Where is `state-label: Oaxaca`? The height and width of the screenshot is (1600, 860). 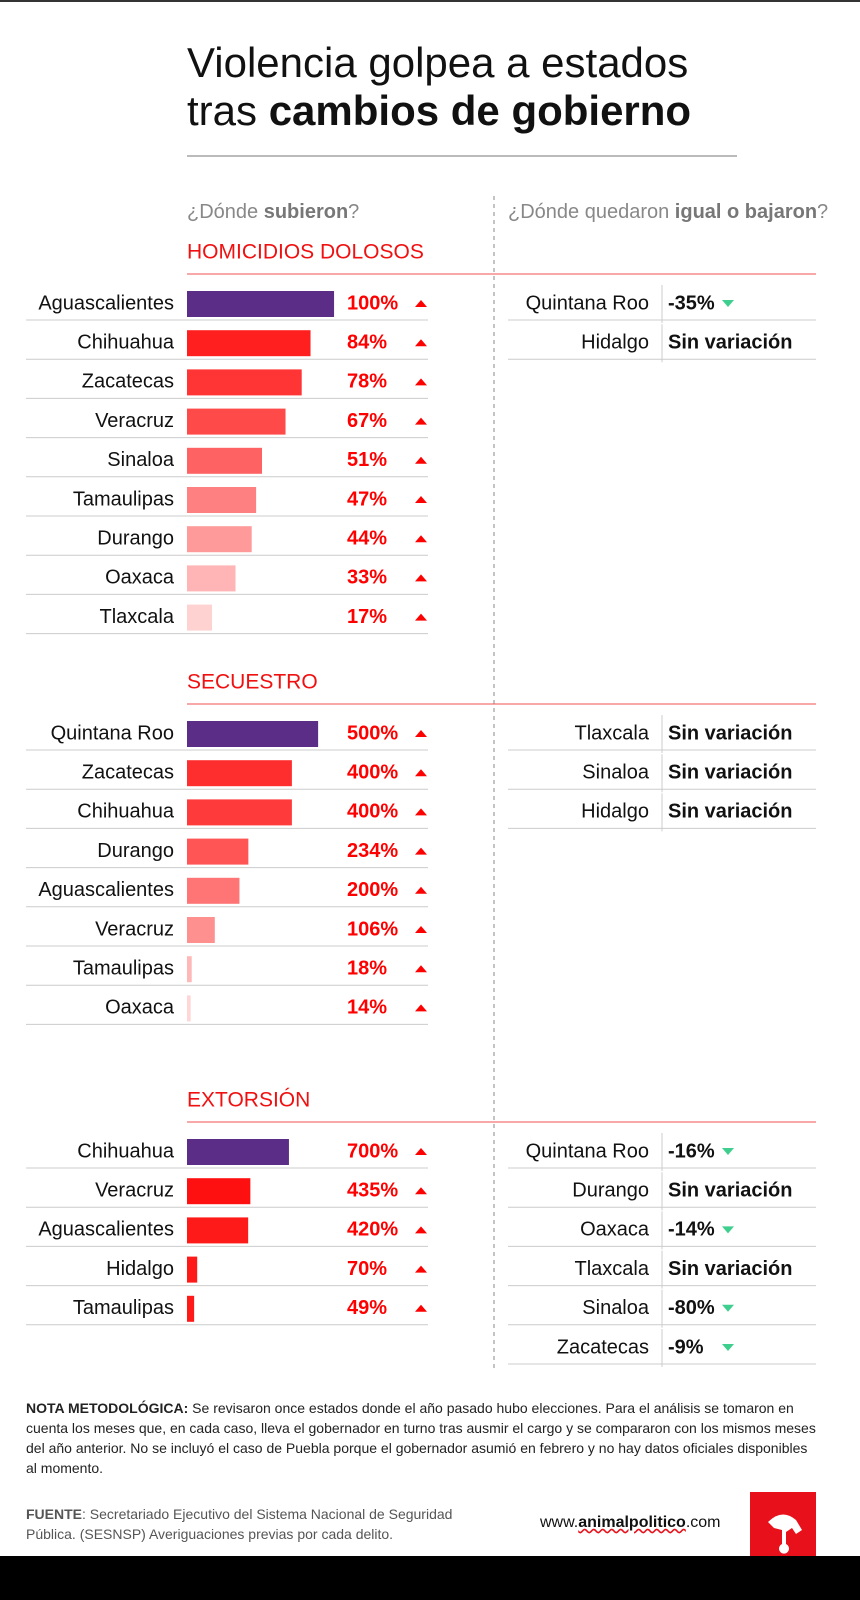 state-label: Oaxaca is located at coordinates (615, 1230).